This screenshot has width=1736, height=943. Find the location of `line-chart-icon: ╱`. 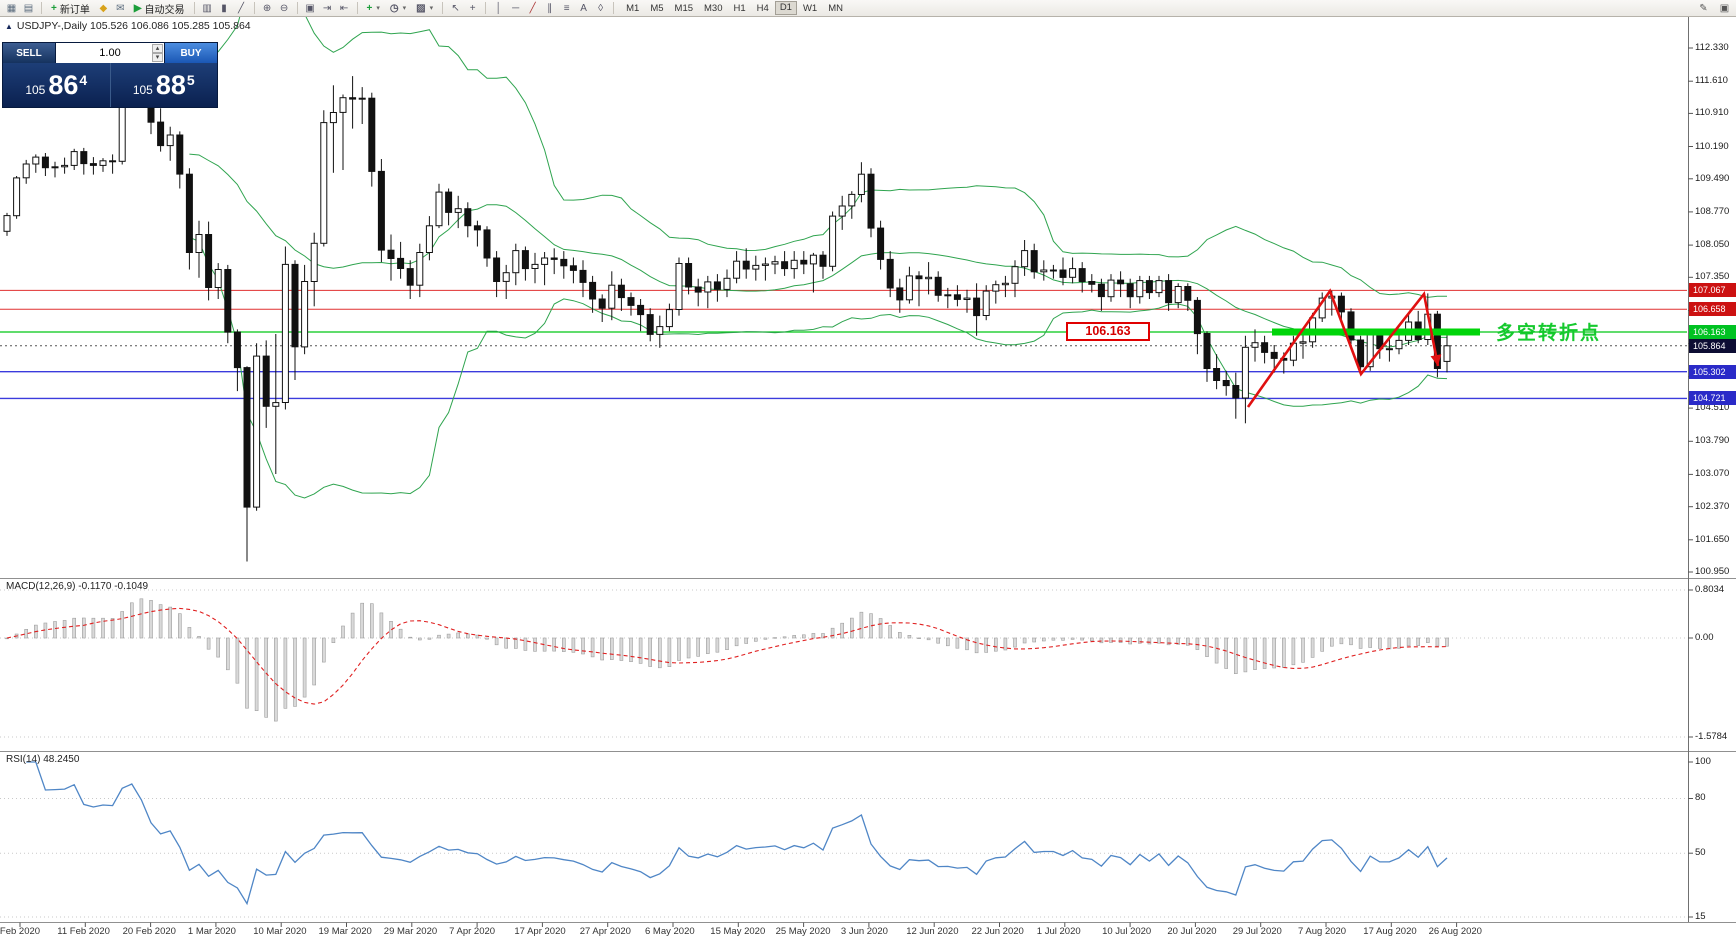

line-chart-icon: ╱ is located at coordinates (241, 8).